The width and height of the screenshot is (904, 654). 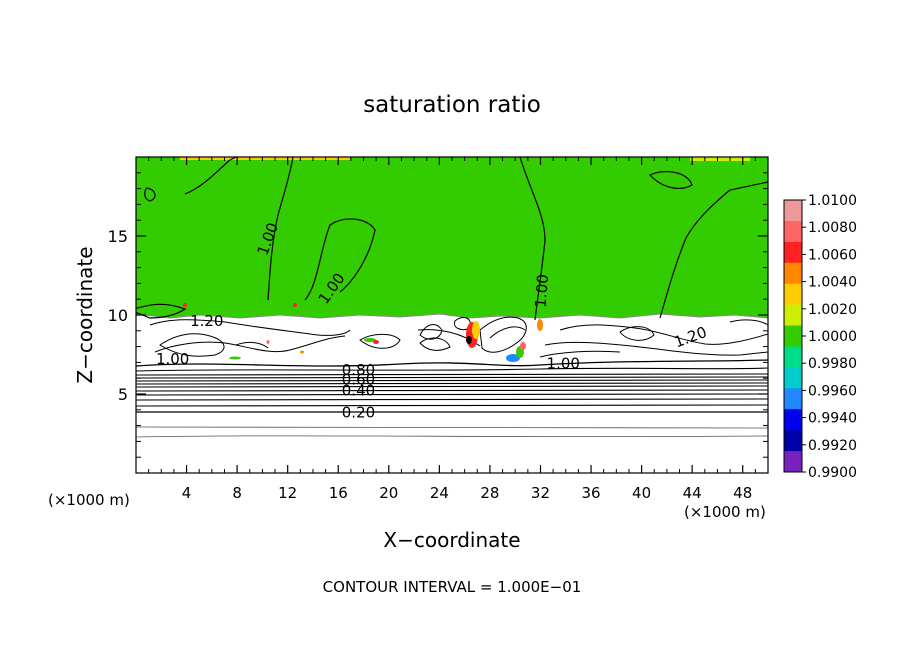 What do you see at coordinates (832, 364) in the screenshot?
I see `colorbar-label: 0.9980` at bounding box center [832, 364].